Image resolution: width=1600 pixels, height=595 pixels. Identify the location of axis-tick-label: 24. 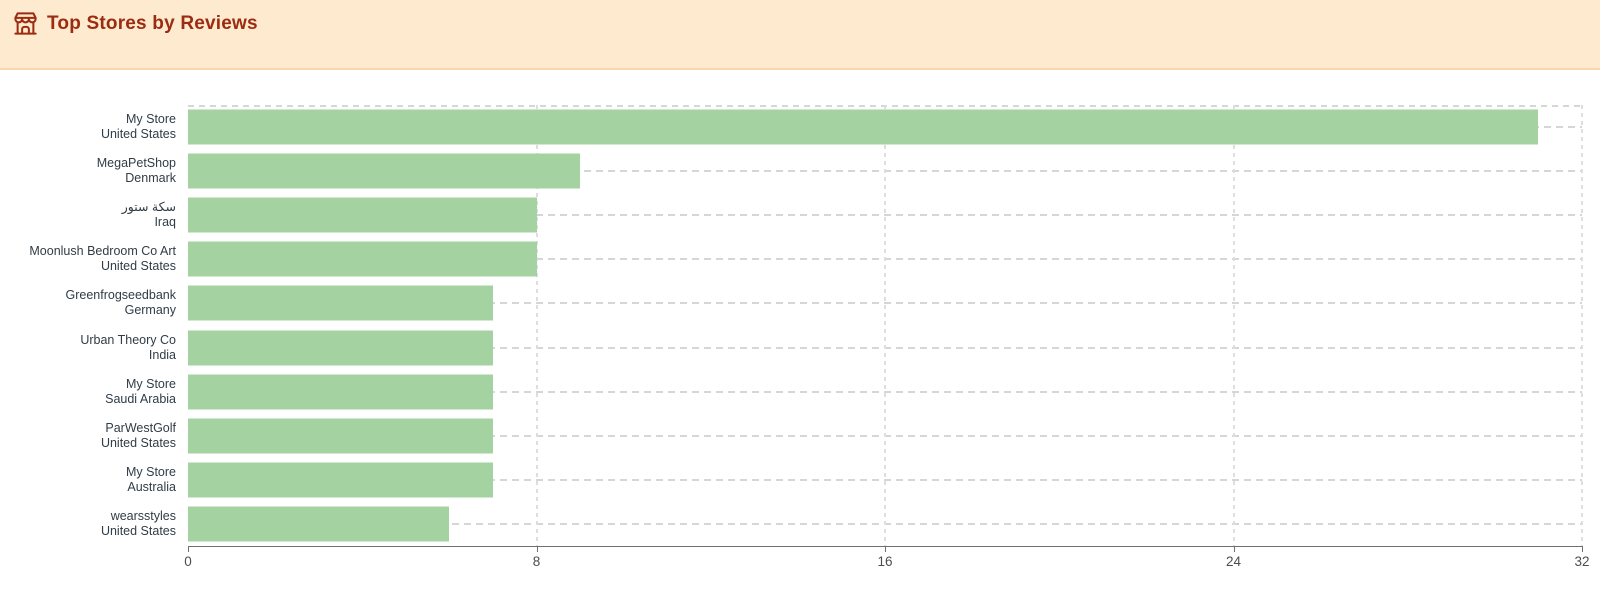
(1233, 561).